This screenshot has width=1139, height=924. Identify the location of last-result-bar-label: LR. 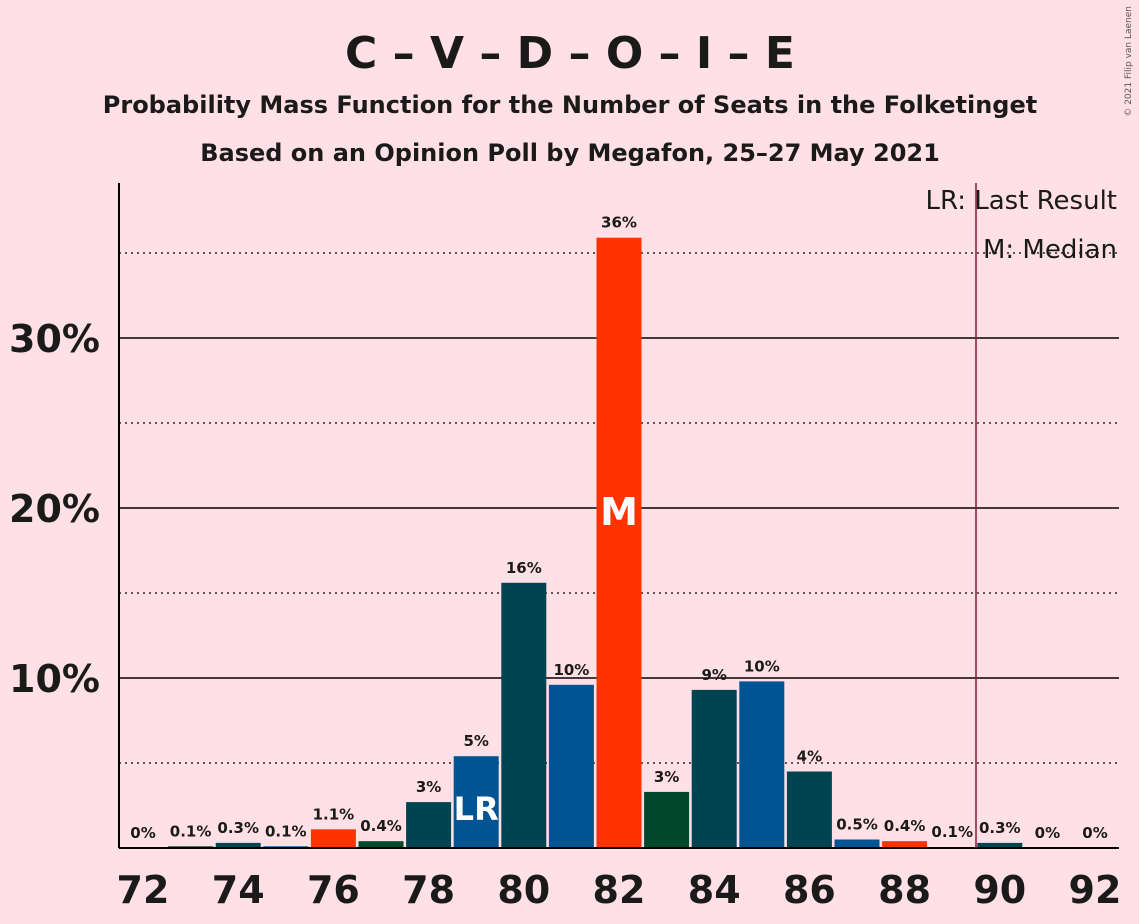
(476, 809).